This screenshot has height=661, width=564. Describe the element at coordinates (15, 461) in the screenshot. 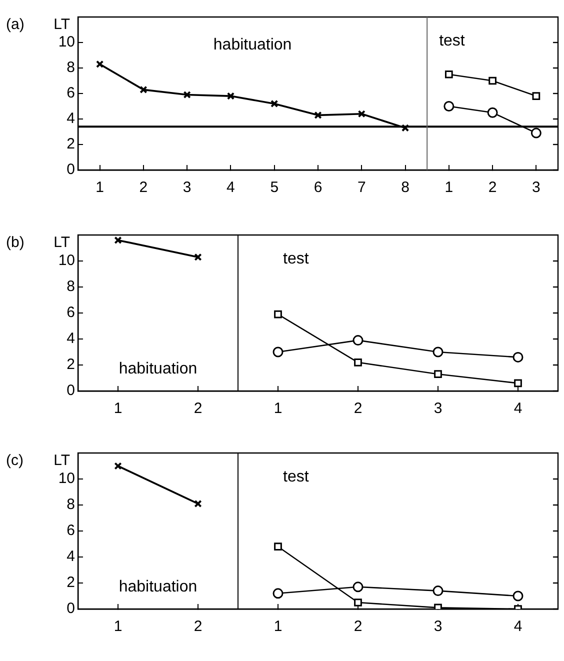

I see `chart-title: (c)` at that location.